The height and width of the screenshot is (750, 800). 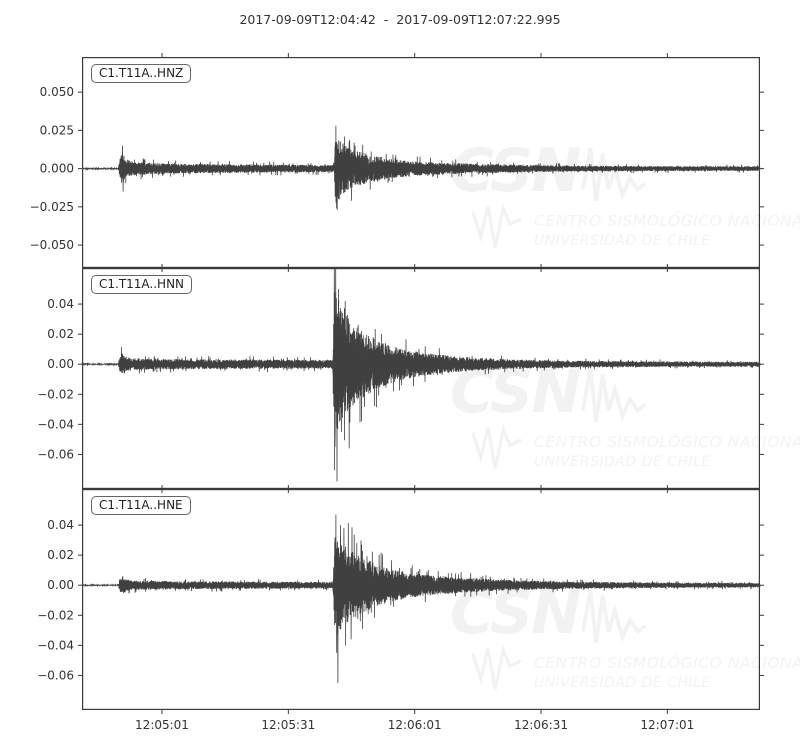 I want to click on x-tick-label: 12:06:01, so click(x=415, y=725).